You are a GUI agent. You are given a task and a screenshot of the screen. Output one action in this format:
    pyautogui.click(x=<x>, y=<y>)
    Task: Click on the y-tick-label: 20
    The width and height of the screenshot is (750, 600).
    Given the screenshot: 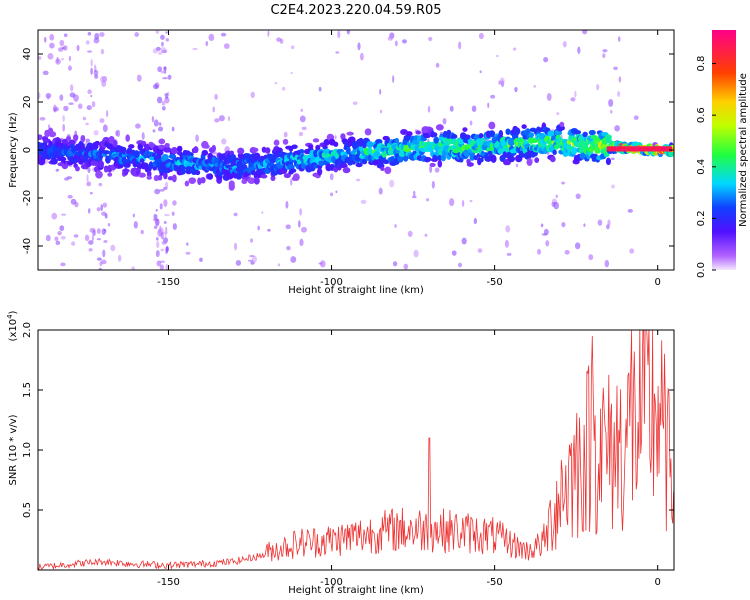 What is the action you would take?
    pyautogui.click(x=27, y=102)
    